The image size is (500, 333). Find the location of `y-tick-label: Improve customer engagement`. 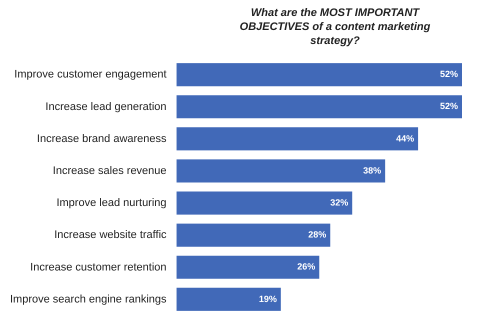

y-tick-label: Improve customer engagement is located at coordinates (90, 74).